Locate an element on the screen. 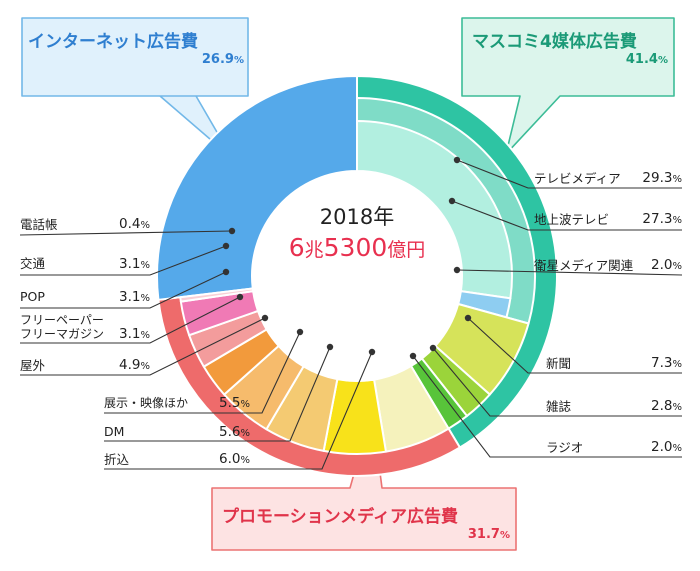 The width and height of the screenshot is (700, 571). leader-tv-dot is located at coordinates (457, 160).